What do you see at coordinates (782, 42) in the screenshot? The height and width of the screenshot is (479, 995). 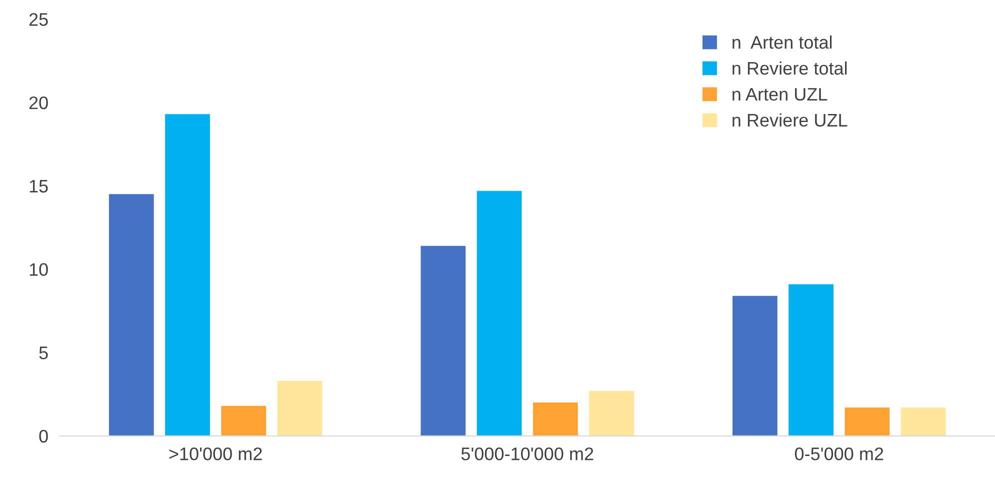 I see `legend-label: n Arten total` at bounding box center [782, 42].